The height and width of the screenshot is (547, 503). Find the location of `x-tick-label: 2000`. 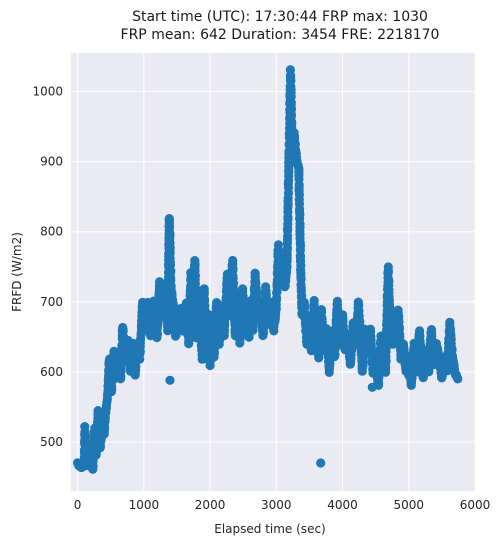

x-tick-label: 2000 is located at coordinates (210, 505).